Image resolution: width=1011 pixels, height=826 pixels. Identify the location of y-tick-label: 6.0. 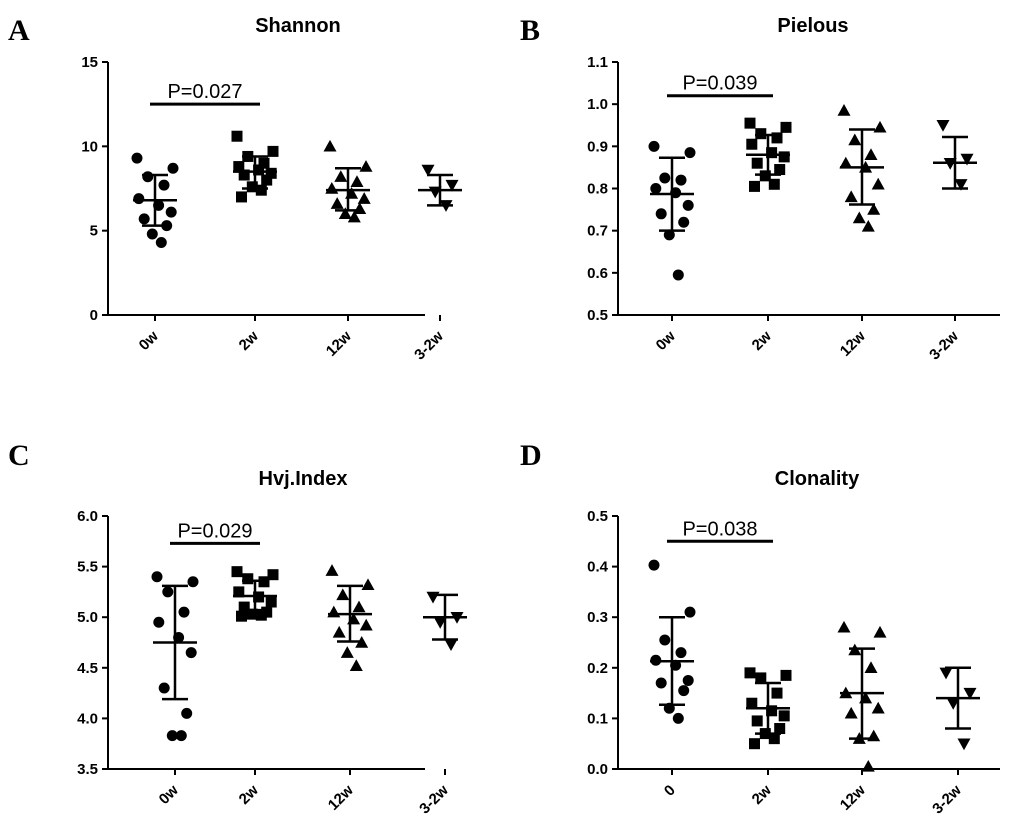
(87, 516).